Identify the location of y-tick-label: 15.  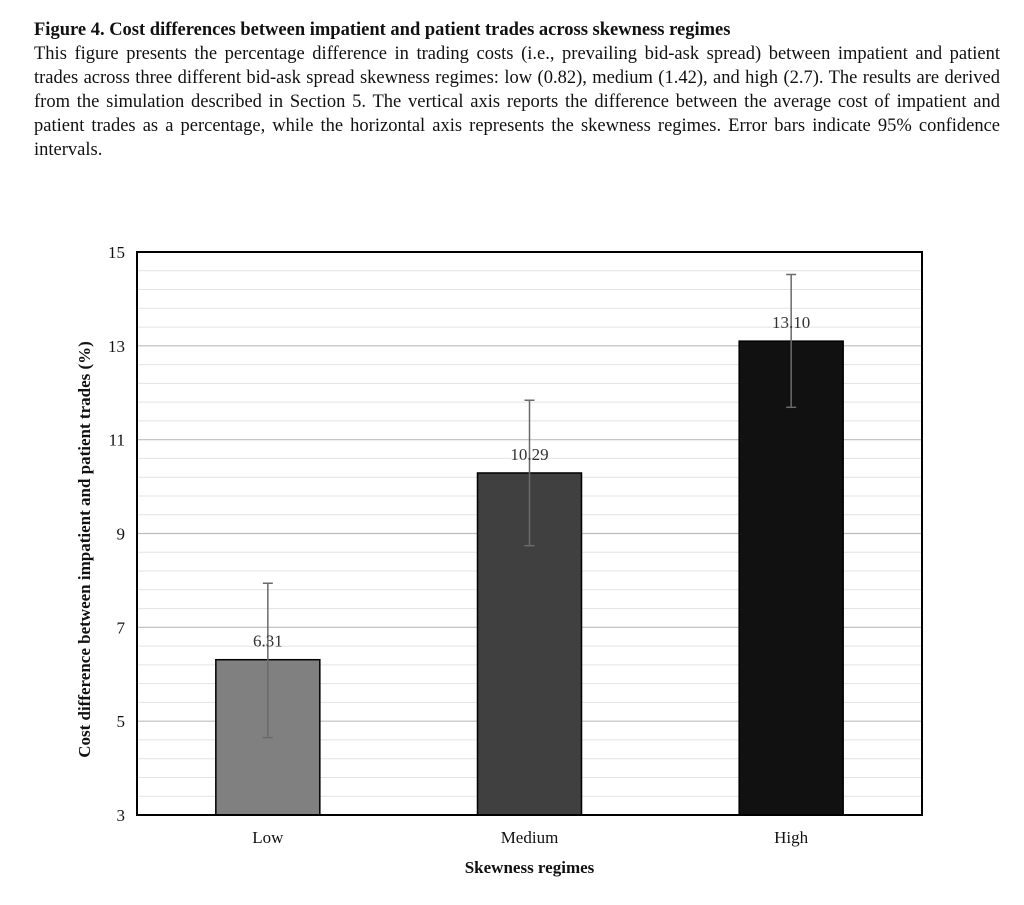
(116, 252).